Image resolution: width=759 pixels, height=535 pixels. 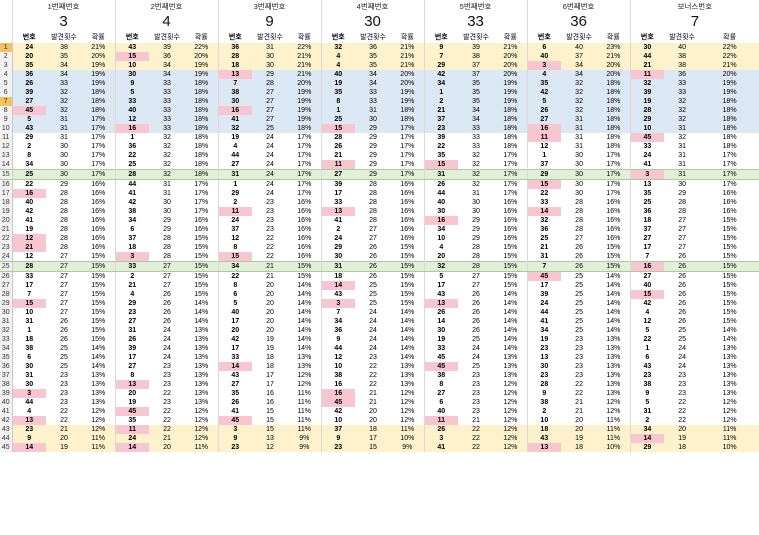 I want to click on number-cell: 41, so click(x=544, y=321).